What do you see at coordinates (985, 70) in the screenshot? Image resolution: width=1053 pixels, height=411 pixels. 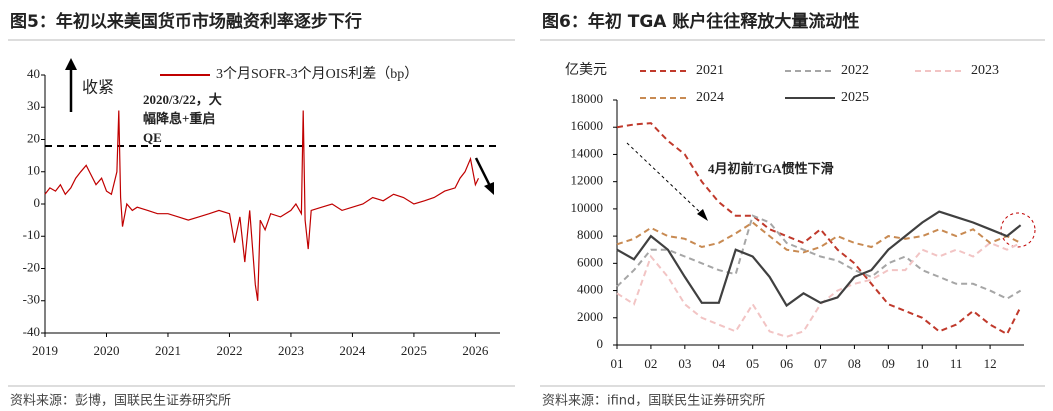 I see `legend-label: 2023` at bounding box center [985, 70].